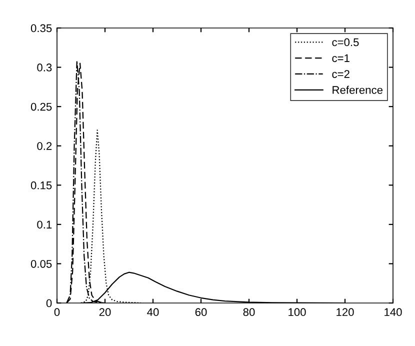 This screenshot has width=415, height=346. I want to click on y-tick-label: 0.35, so click(41, 28).